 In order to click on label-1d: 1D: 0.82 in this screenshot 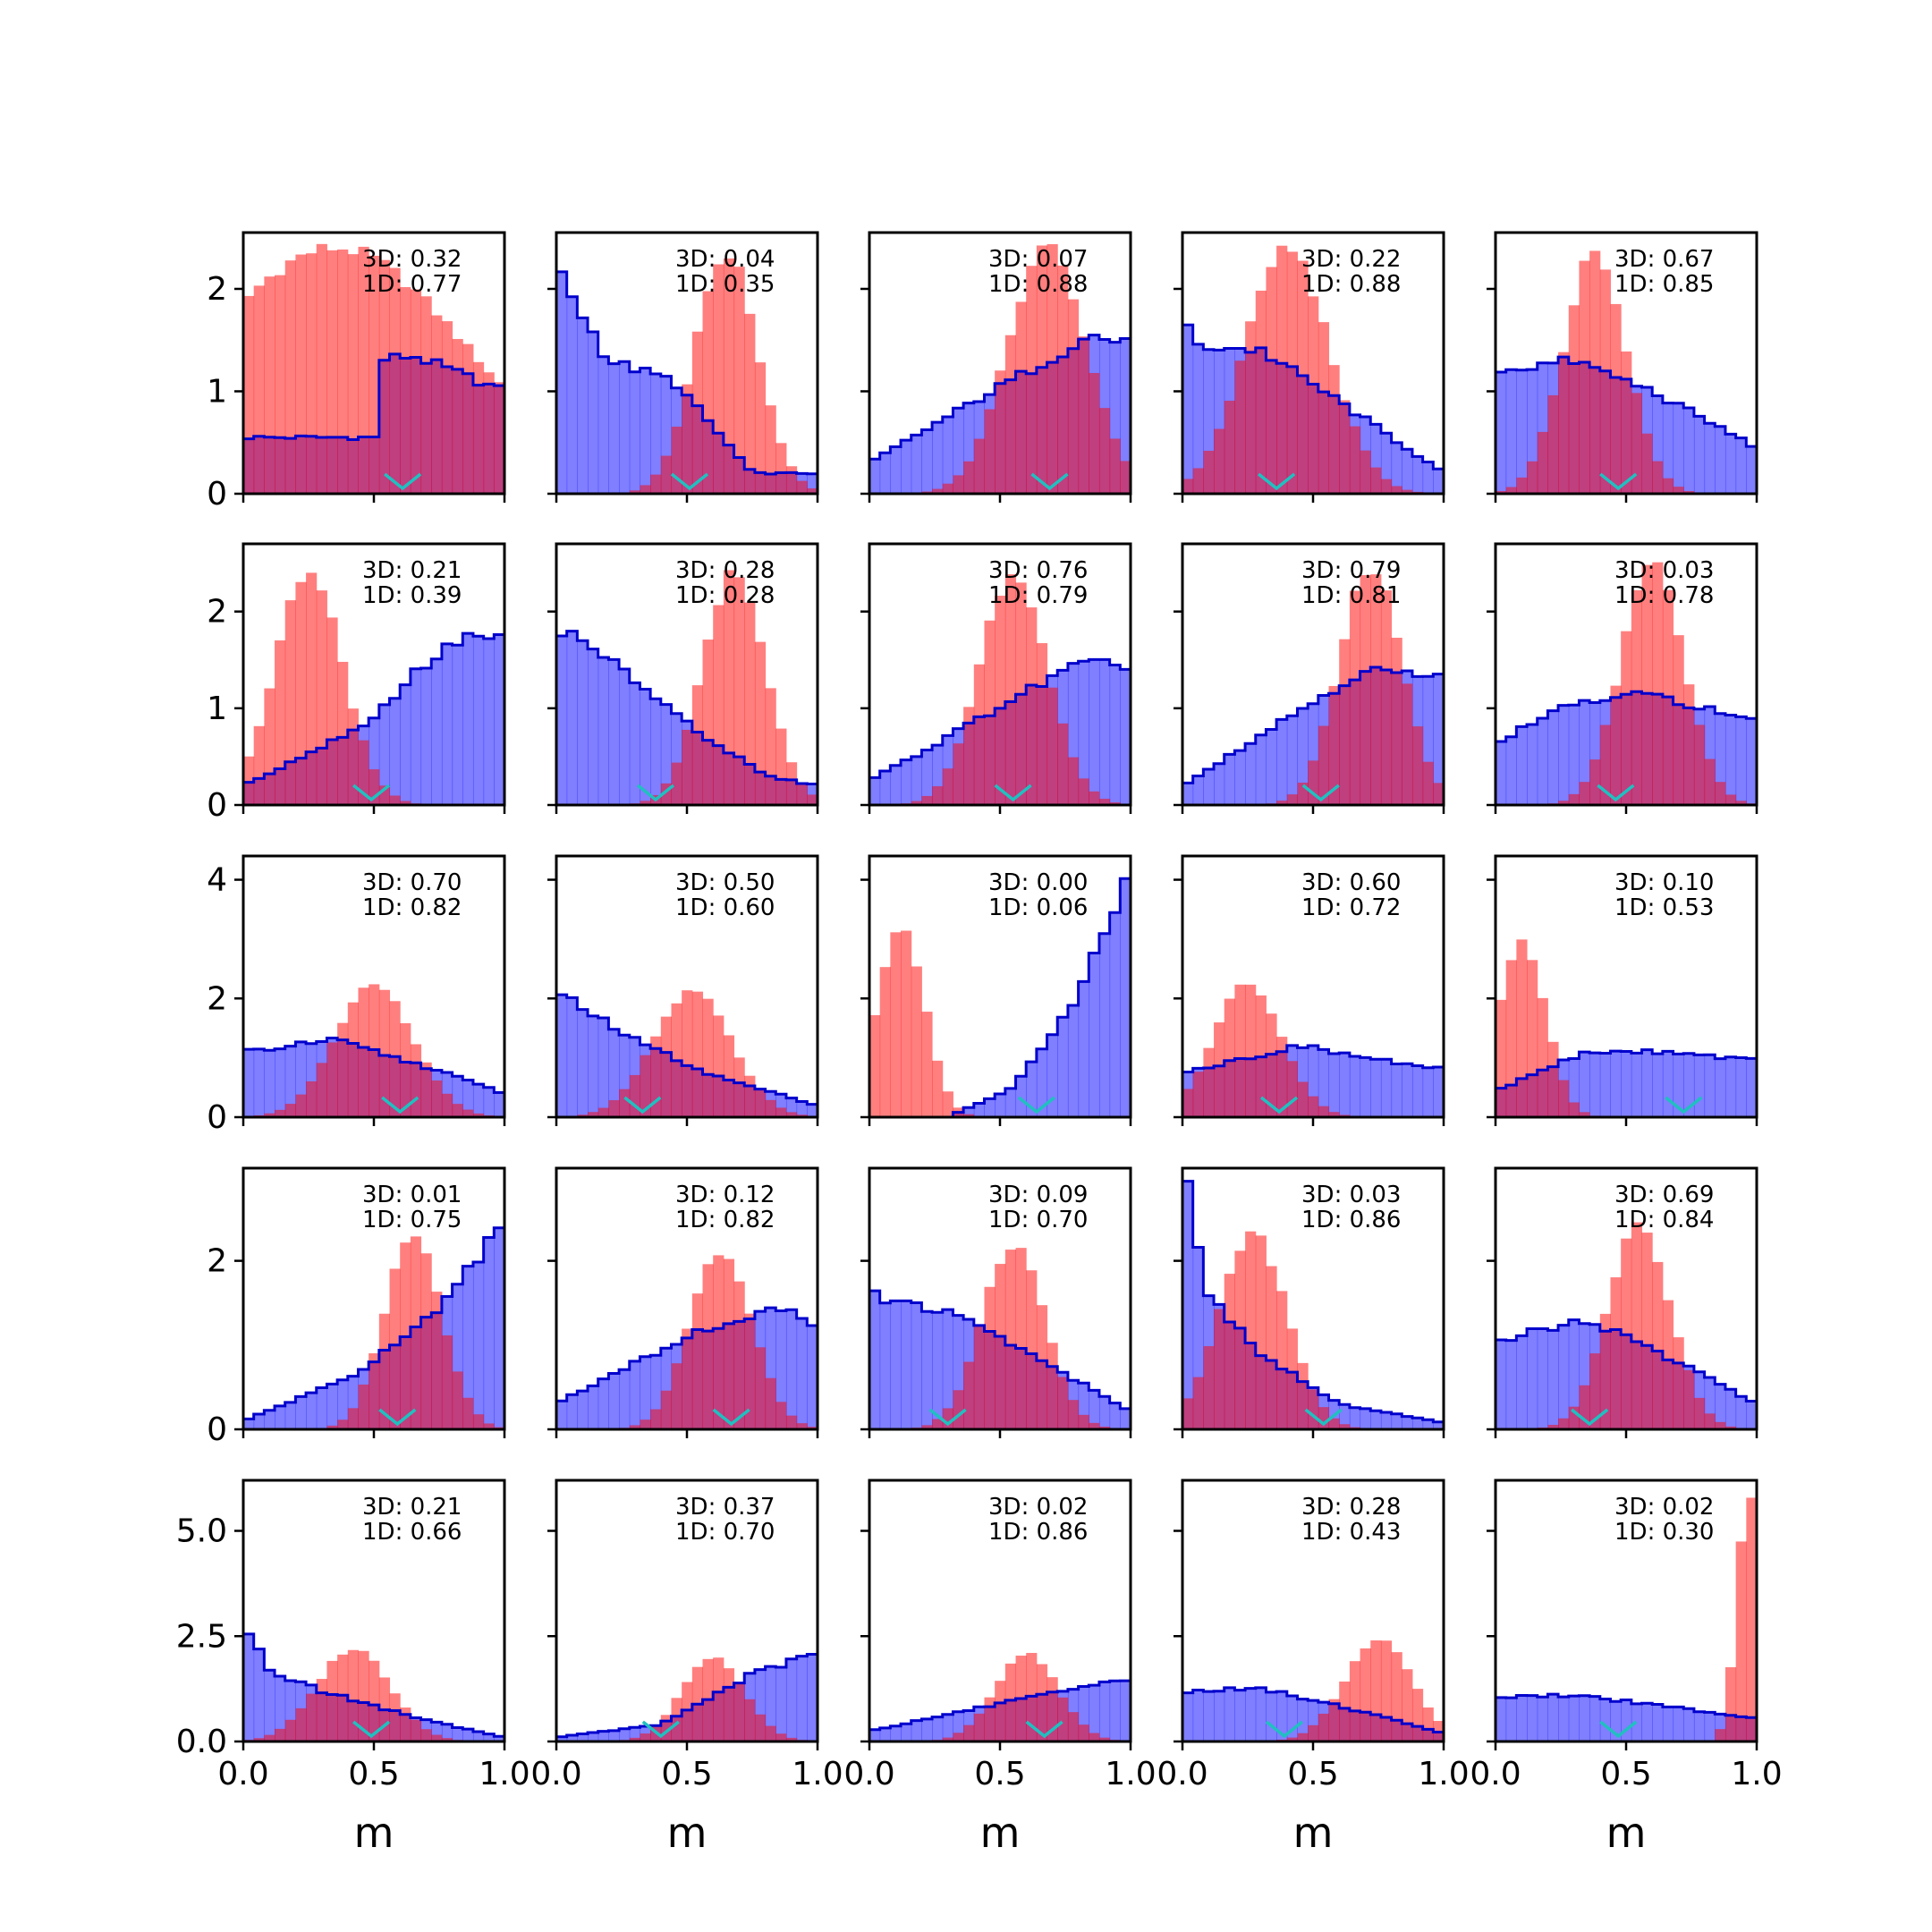, I will do `click(725, 1220)`.